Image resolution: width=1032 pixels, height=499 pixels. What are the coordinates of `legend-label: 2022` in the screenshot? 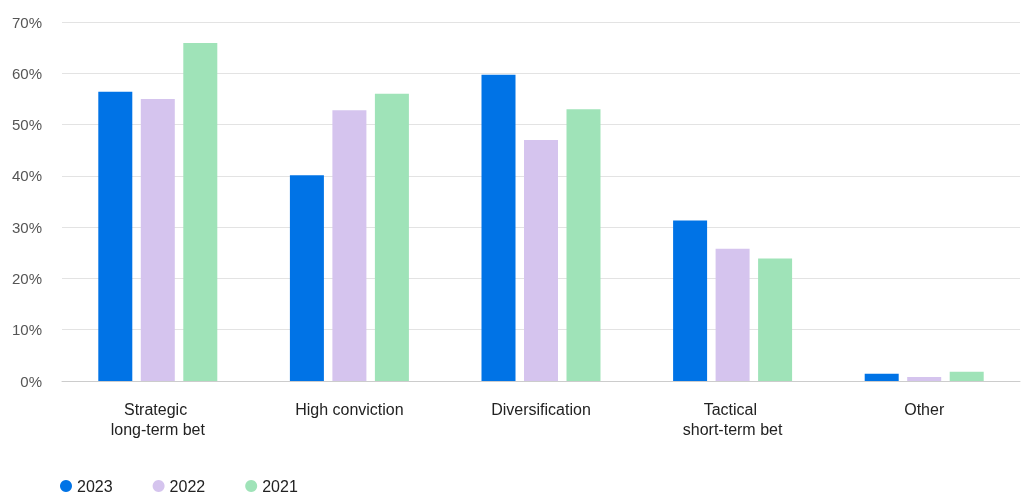 It's located at (187, 486).